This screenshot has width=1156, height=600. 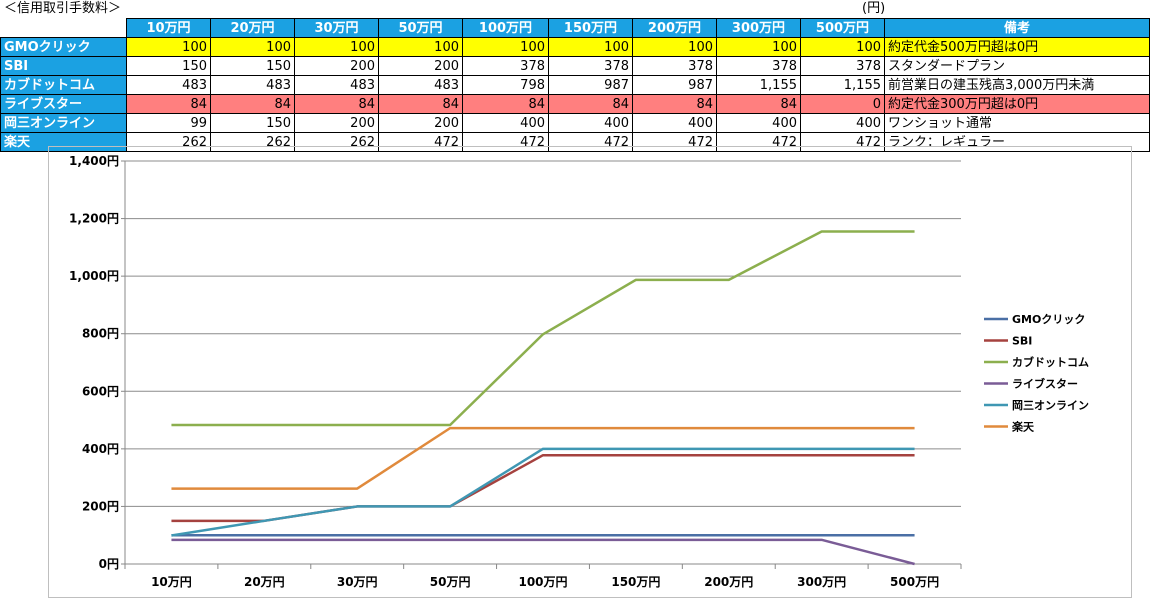 I want to click on y-tick-label: 1,000円, so click(x=94, y=276).